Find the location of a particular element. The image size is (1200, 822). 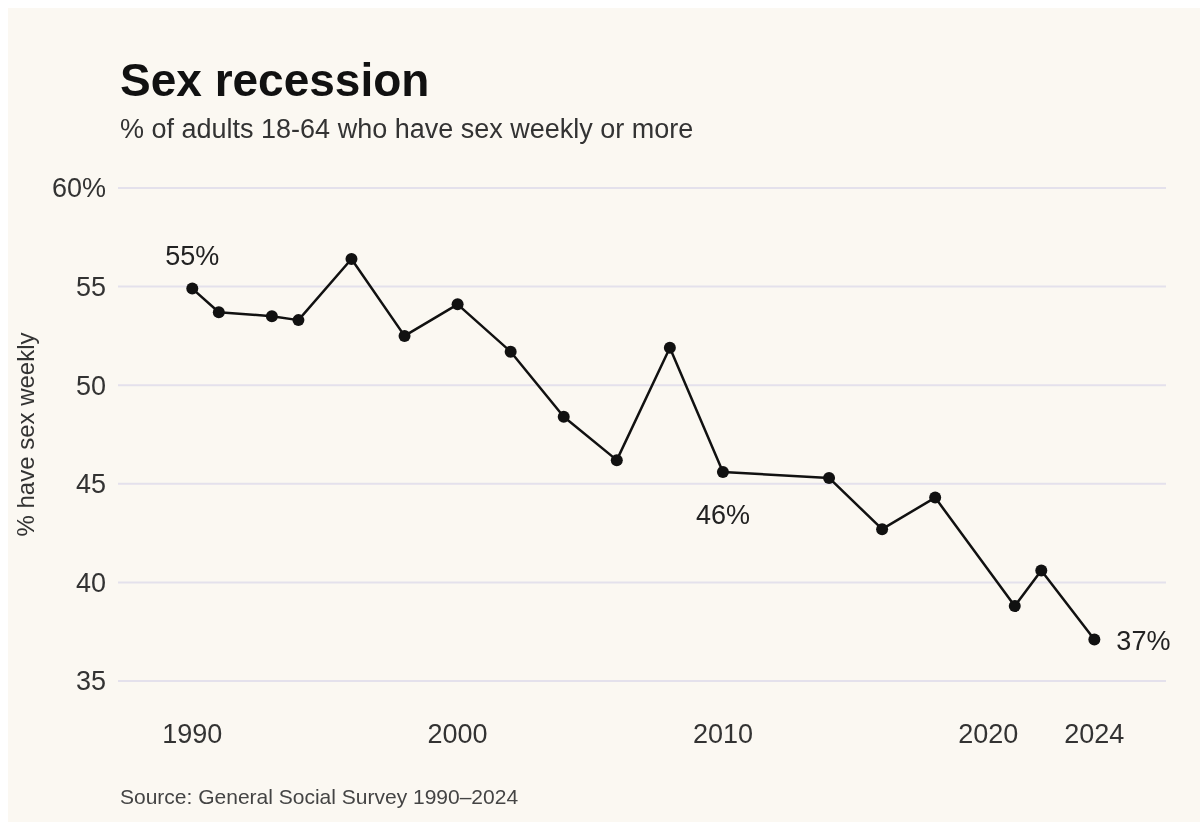

chart-title: Sex recession is located at coordinates (275, 80).